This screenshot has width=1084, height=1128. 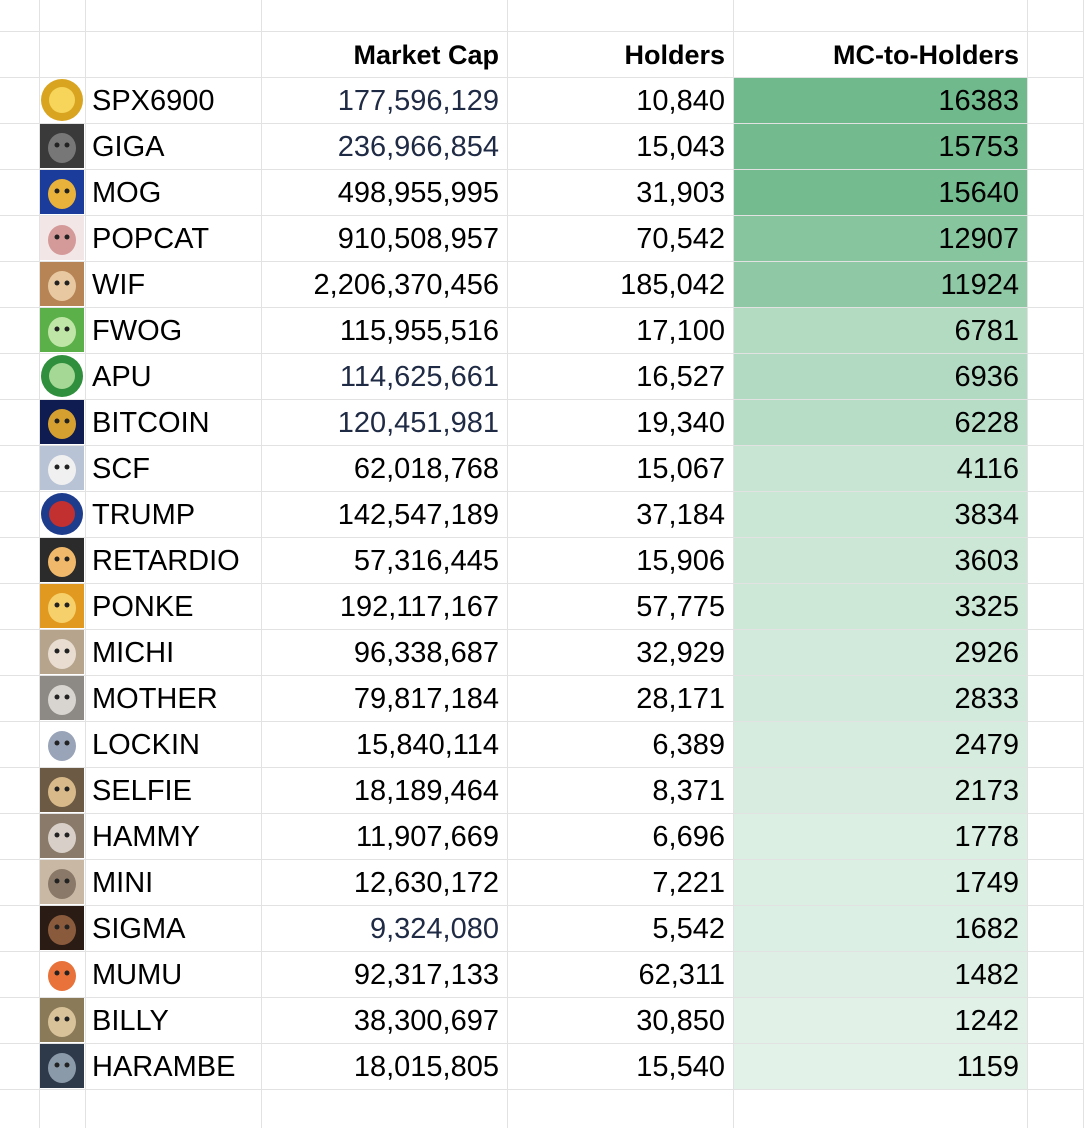 I want to click on holders-value: 17,100, so click(x=621, y=331).